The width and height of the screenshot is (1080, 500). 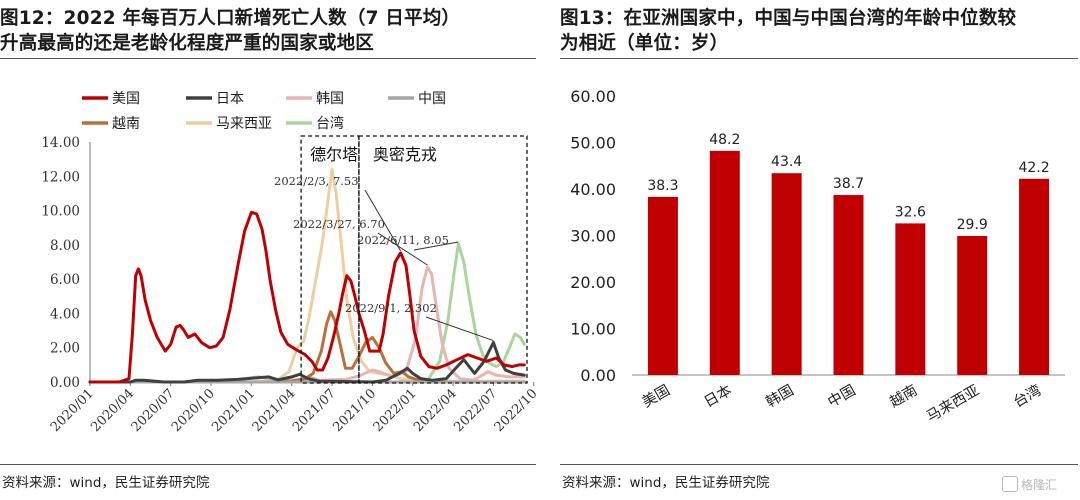 What do you see at coordinates (339, 224) in the screenshot?
I see `annotation-label: 2022/3/27, 6.70` at bounding box center [339, 224].